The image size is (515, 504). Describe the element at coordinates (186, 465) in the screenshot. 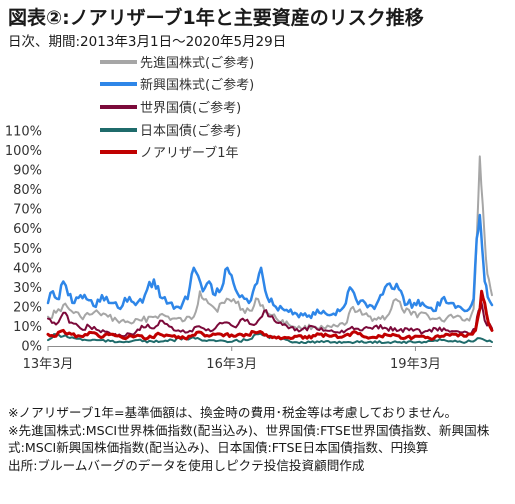

I see `footnote-source: 出所:ブルームバーグのデータを使用しピクテ投信投資顧問作成` at that location.